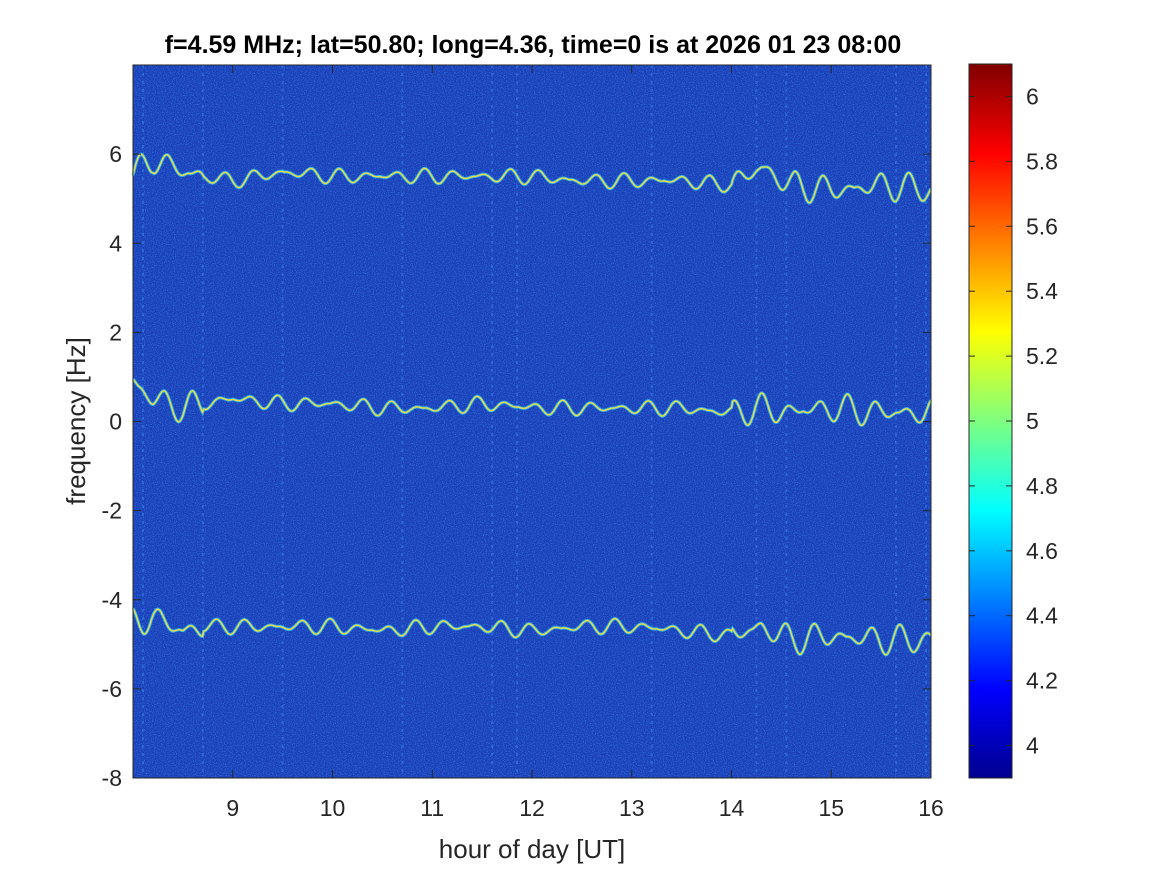  Describe the element at coordinates (732, 808) in the screenshot. I see `x-tick-label: 14` at that location.